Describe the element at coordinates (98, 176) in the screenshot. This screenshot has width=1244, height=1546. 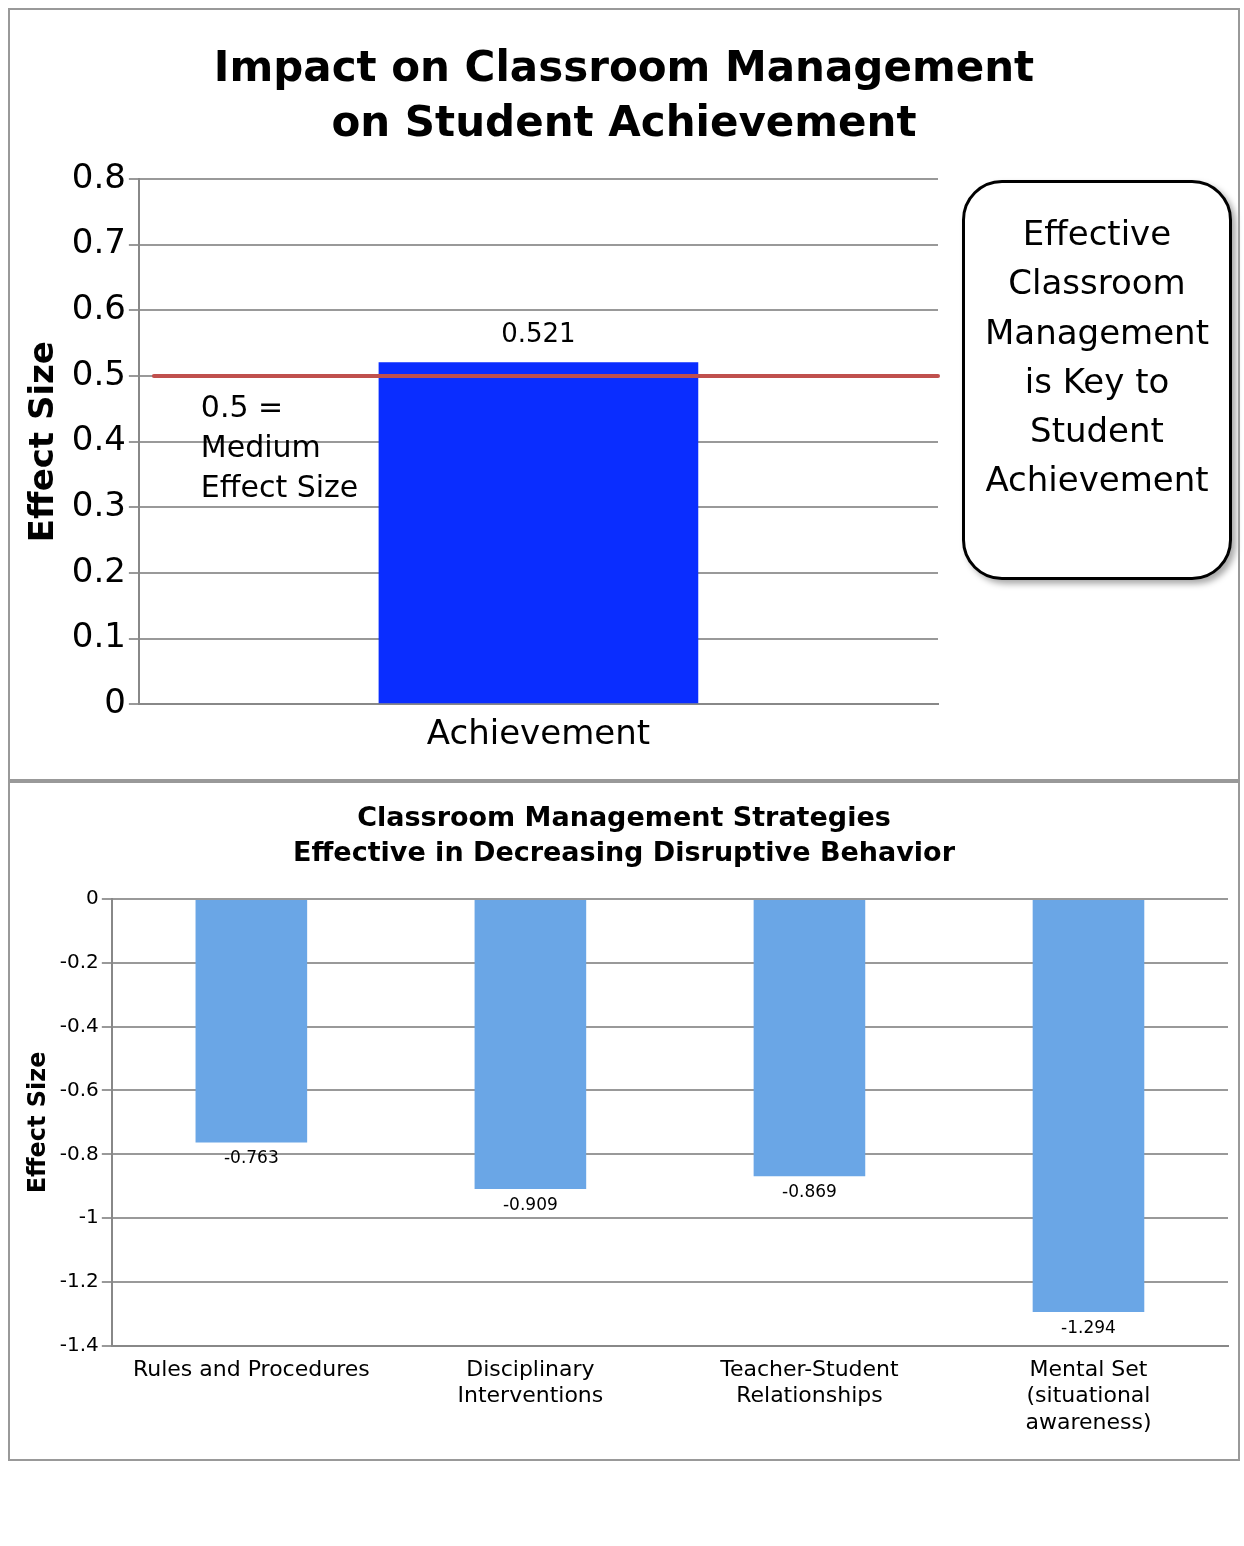
I see `y-tick-label: 0.8` at that location.